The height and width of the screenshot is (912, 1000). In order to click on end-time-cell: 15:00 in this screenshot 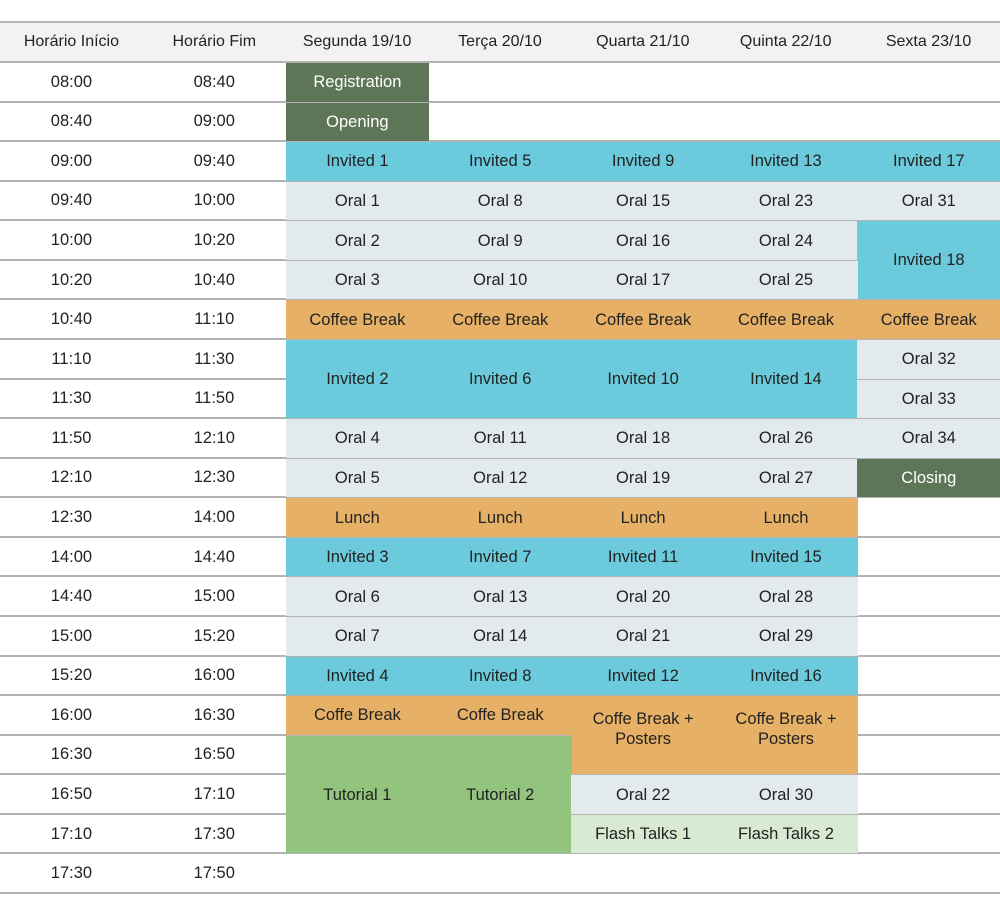, I will do `click(214, 596)`.